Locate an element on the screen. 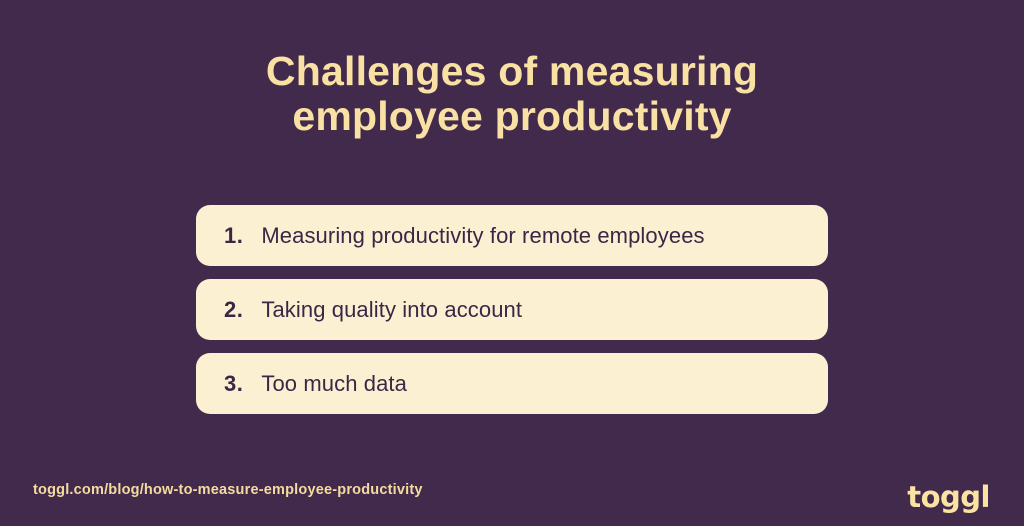 This screenshot has width=1024, height=526. page-title-line2: employee productivity is located at coordinates (512, 116).